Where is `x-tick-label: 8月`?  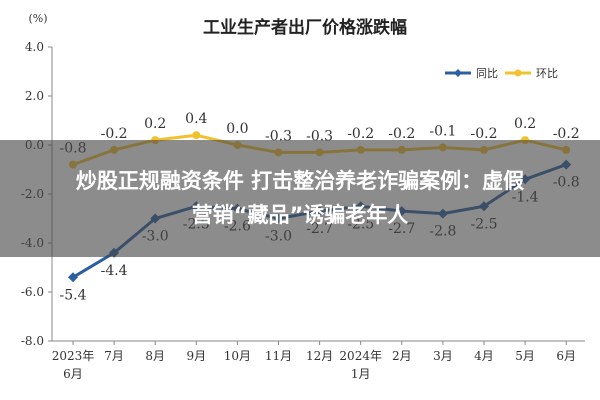 x-tick-label: 8月 is located at coordinates (155, 356).